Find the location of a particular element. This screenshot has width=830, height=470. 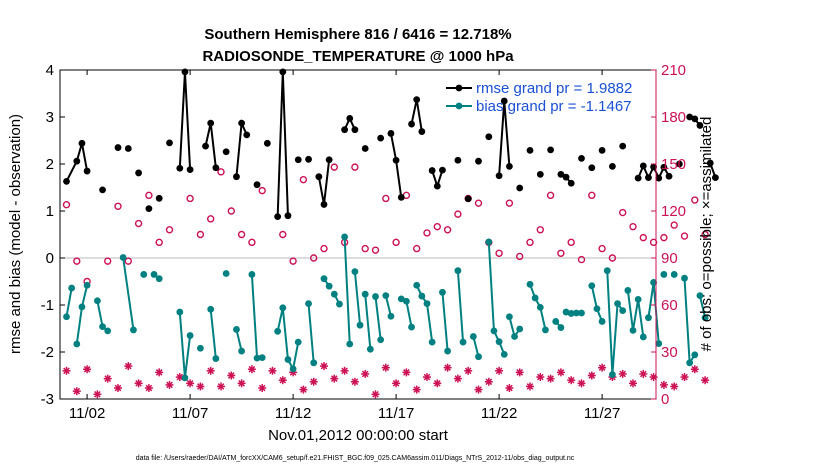

y-tick-label-left: -2 is located at coordinates (47, 352).